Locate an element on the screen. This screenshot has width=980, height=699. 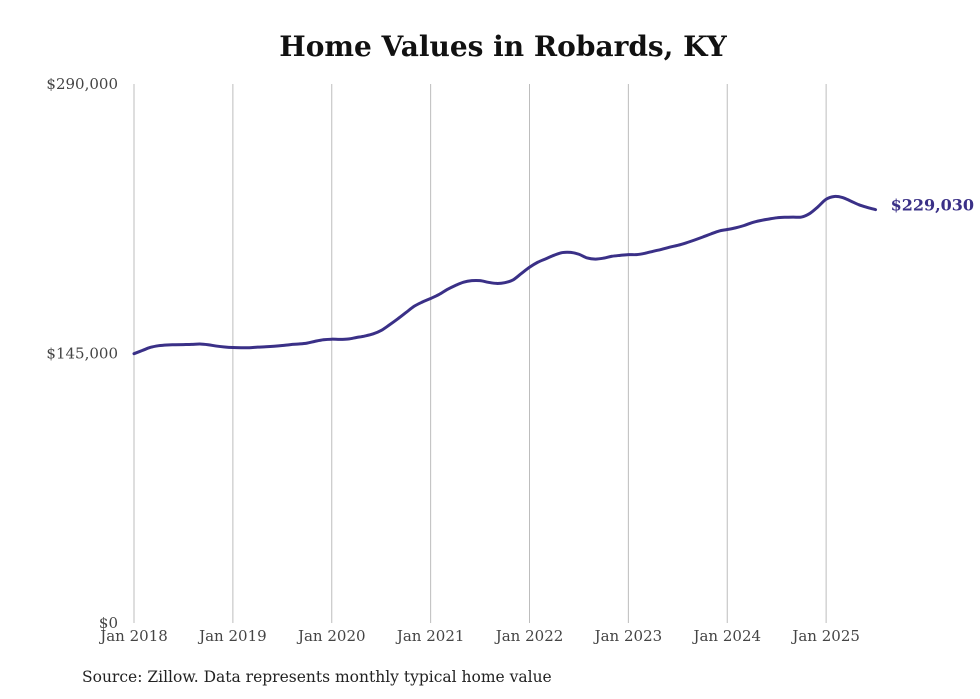
y-tick-label: $145,000 is located at coordinates (82, 354).